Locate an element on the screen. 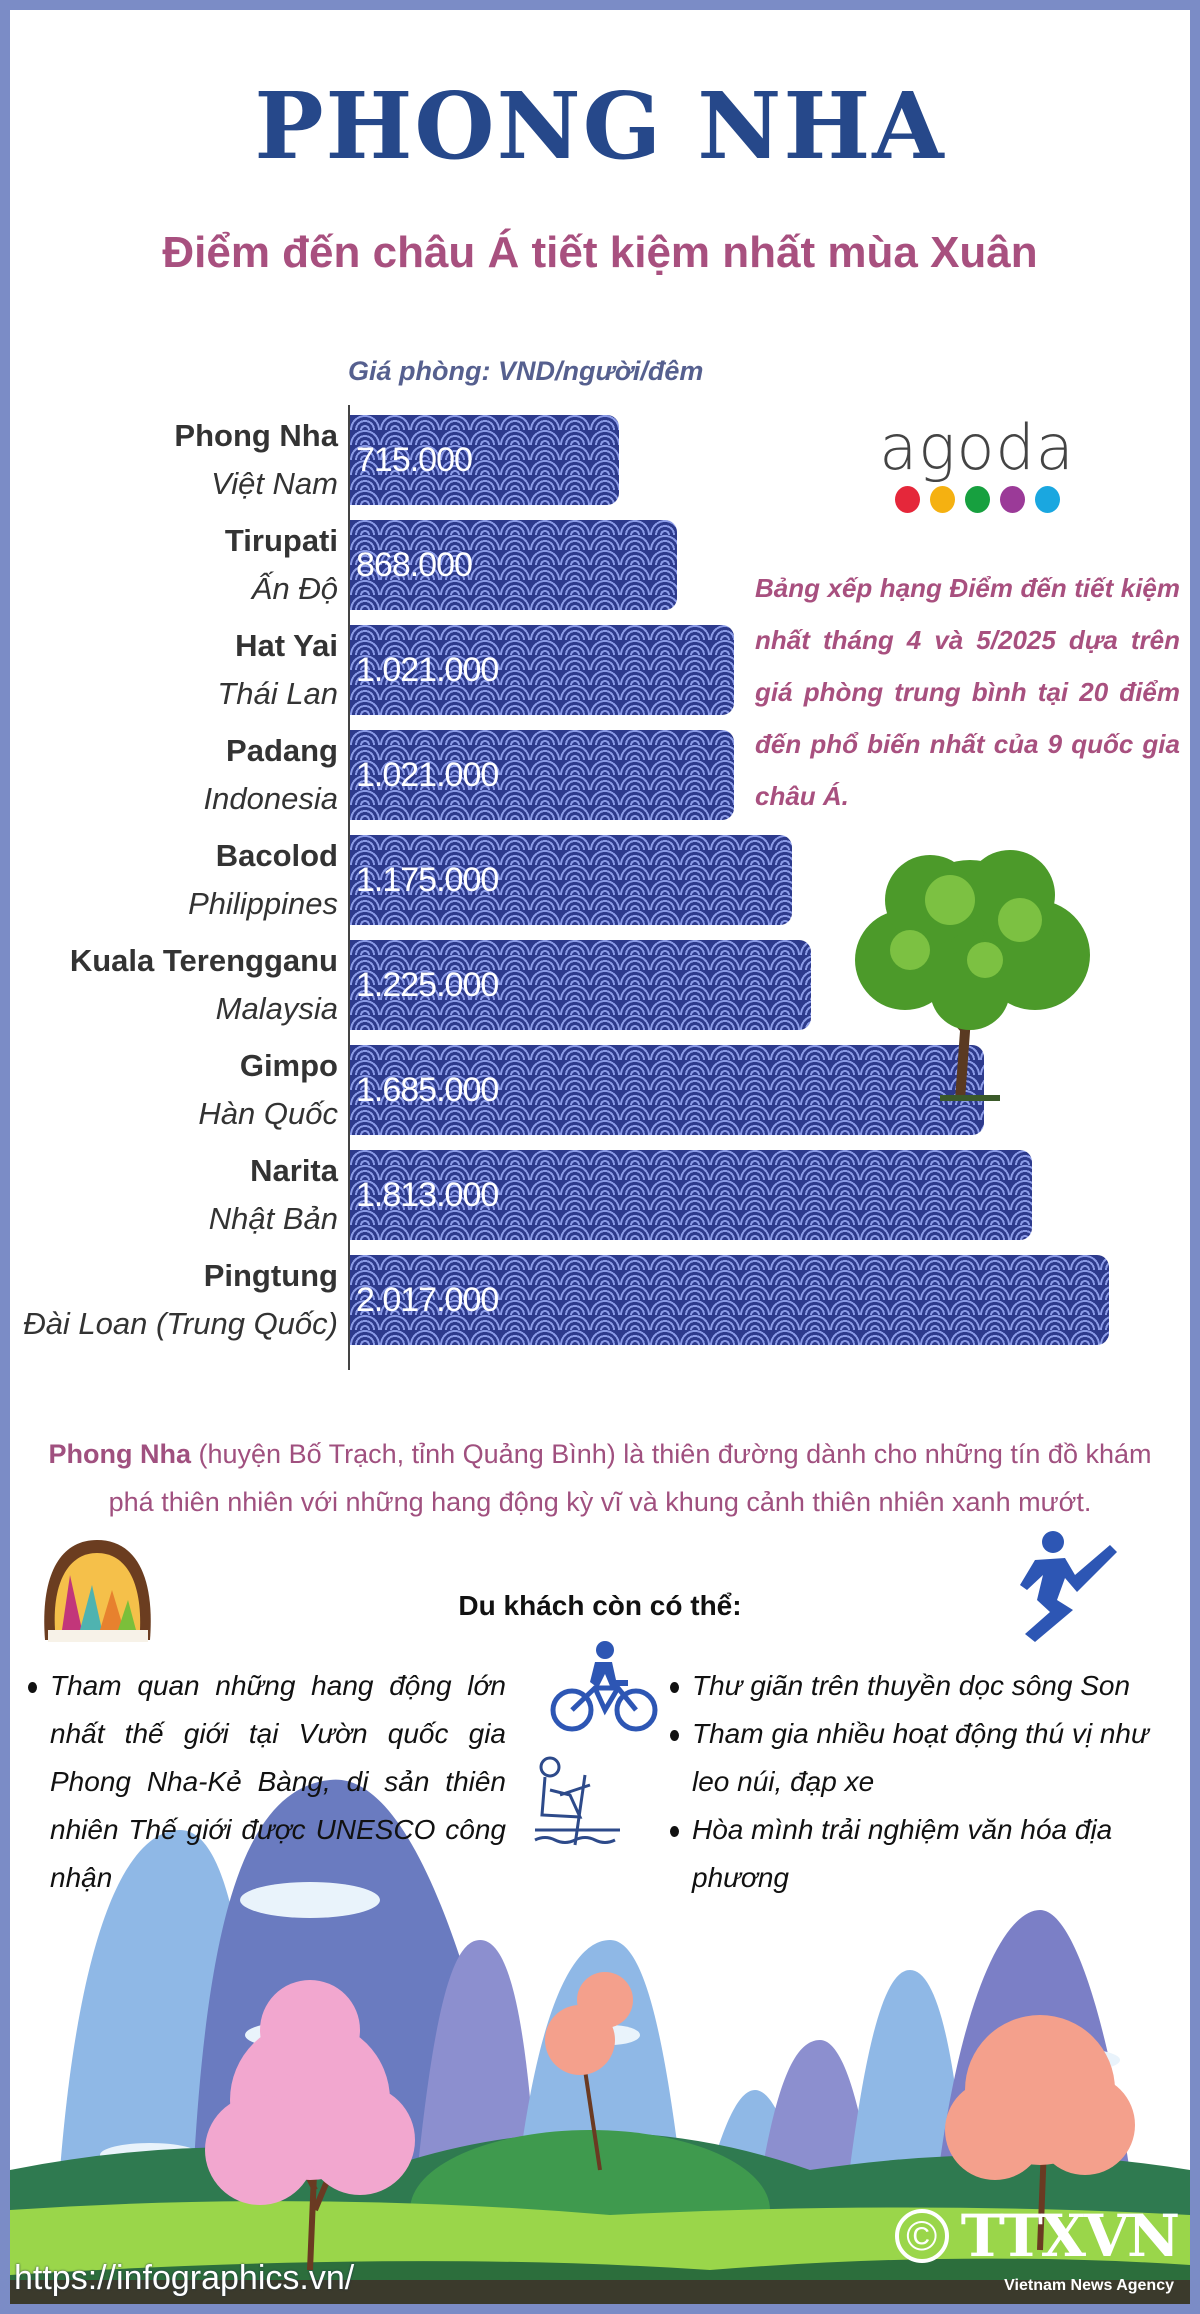 The image size is (1200, 2314). category-label: Bacolod Philippines is located at coordinates (263, 880).